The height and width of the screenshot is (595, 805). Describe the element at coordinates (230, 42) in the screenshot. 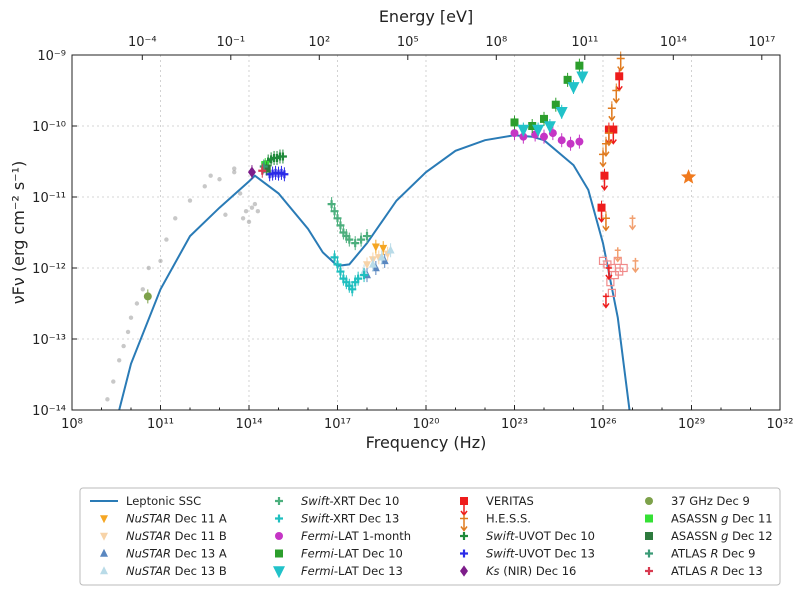

I see `top-tick-label: 10⁻¹` at that location.